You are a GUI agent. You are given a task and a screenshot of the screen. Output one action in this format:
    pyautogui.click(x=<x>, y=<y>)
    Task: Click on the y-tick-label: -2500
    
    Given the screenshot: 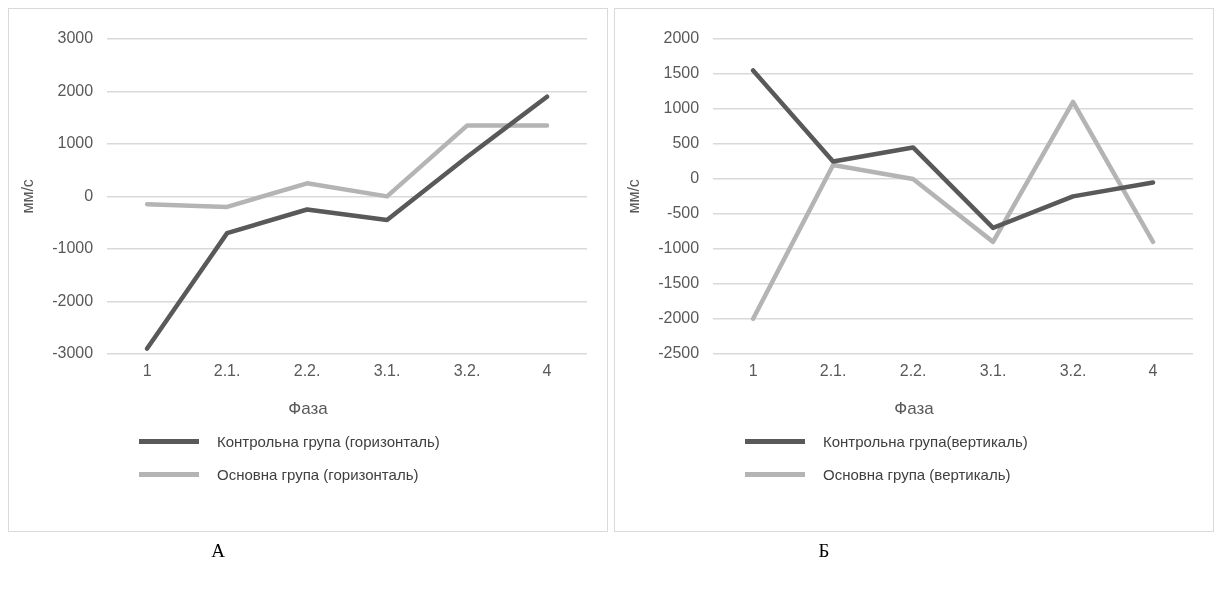 What is the action you would take?
    pyautogui.click(x=679, y=353)
    